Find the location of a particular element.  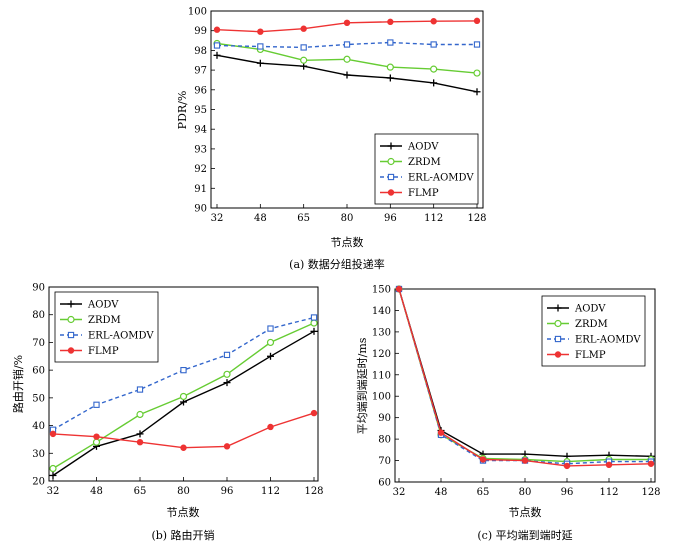

chart-c-ylabel: 平均端到端延时/ms is located at coordinates (362, 385).